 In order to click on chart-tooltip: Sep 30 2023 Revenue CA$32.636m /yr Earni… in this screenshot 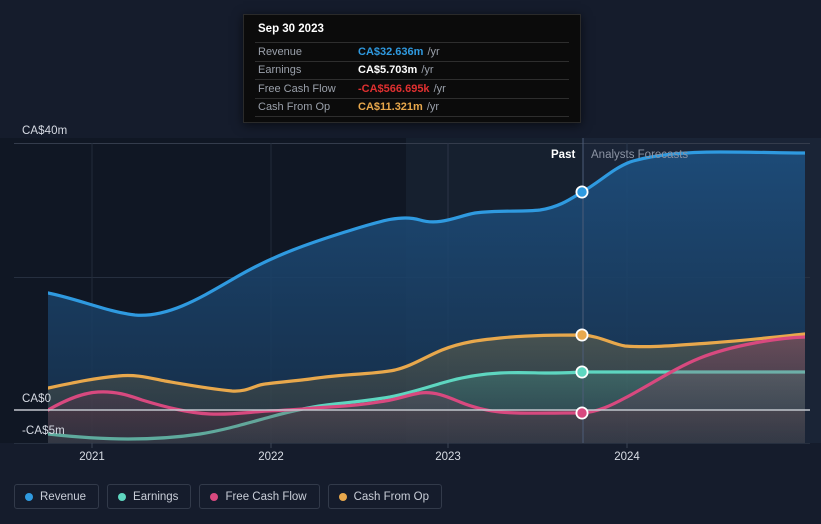, I will do `click(412, 68)`.